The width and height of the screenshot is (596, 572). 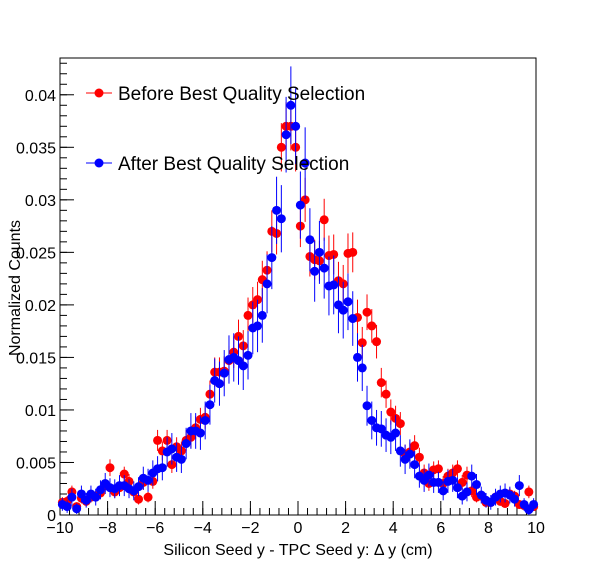 What do you see at coordinates (297, 550) in the screenshot?
I see `x-axis-title: Silicon Seed y - TPC Seed y: Δ y (cm)` at bounding box center [297, 550].